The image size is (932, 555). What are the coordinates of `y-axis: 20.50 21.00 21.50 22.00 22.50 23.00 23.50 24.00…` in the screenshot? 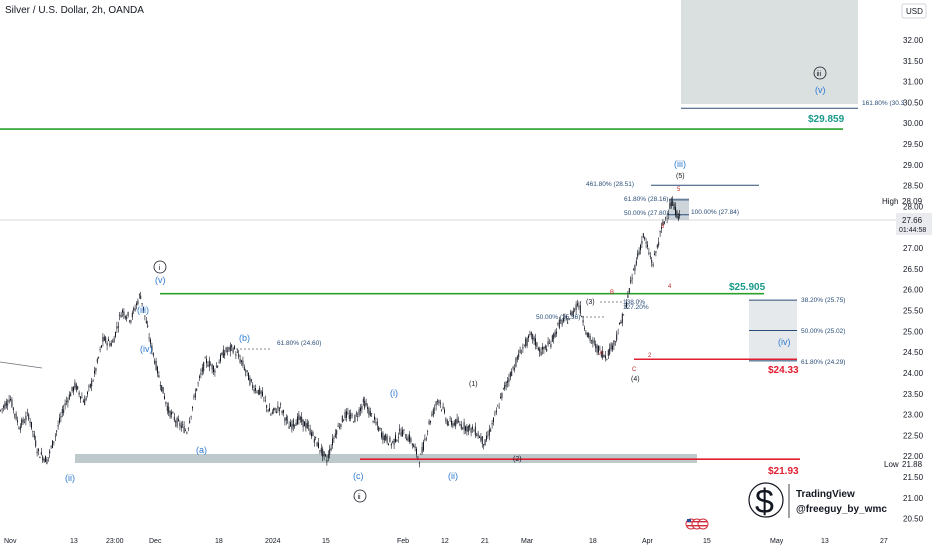 It's located at (913, 280).